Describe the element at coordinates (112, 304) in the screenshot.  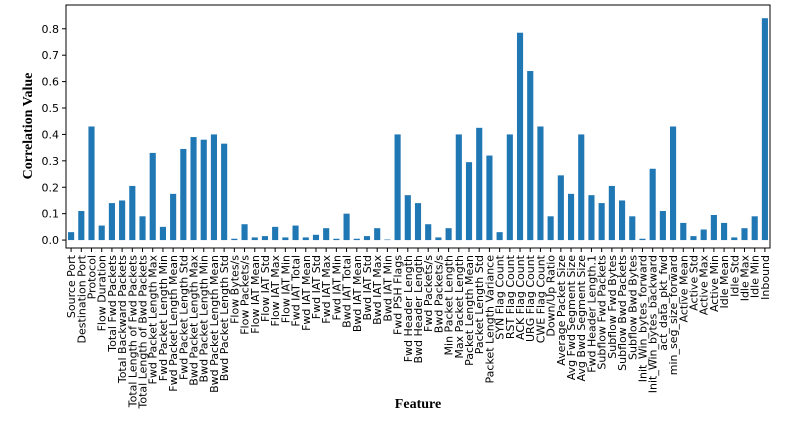
I see `x-tick-label: Total Fwd Packets` at that location.